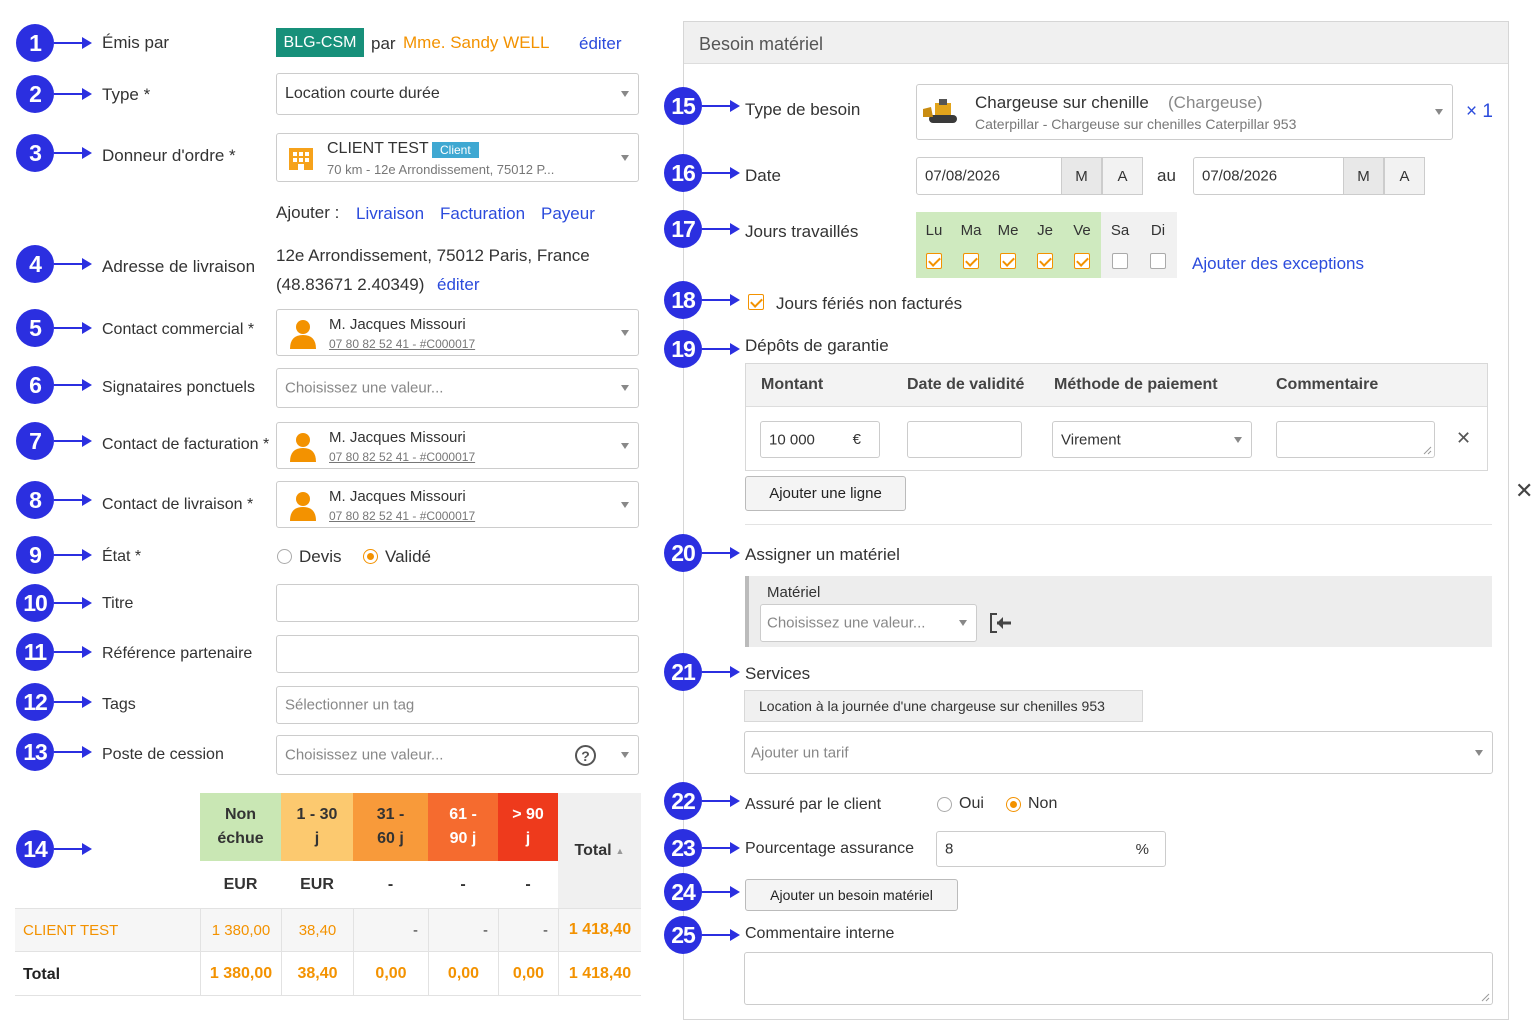 Image resolution: width=1536 pixels, height=1024 pixels. I want to click on date-validite-input, so click(964, 439).